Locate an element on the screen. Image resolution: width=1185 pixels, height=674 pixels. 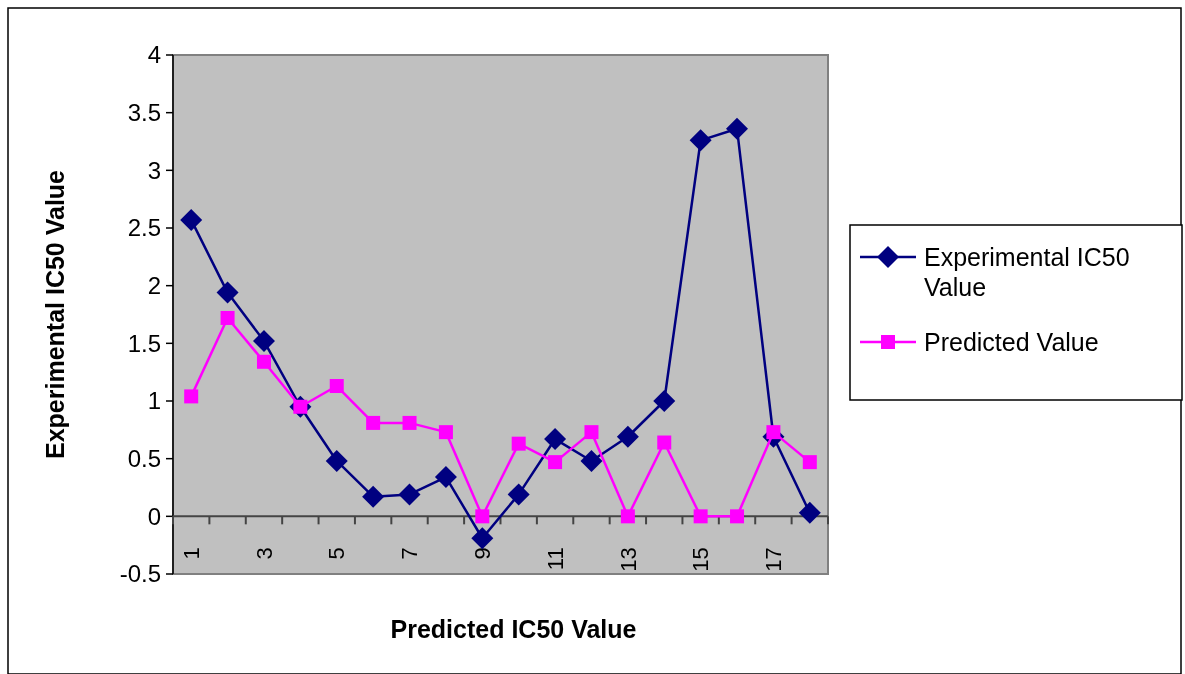
y-axis-title: Experimental IC50 Value is located at coordinates (55, 314).